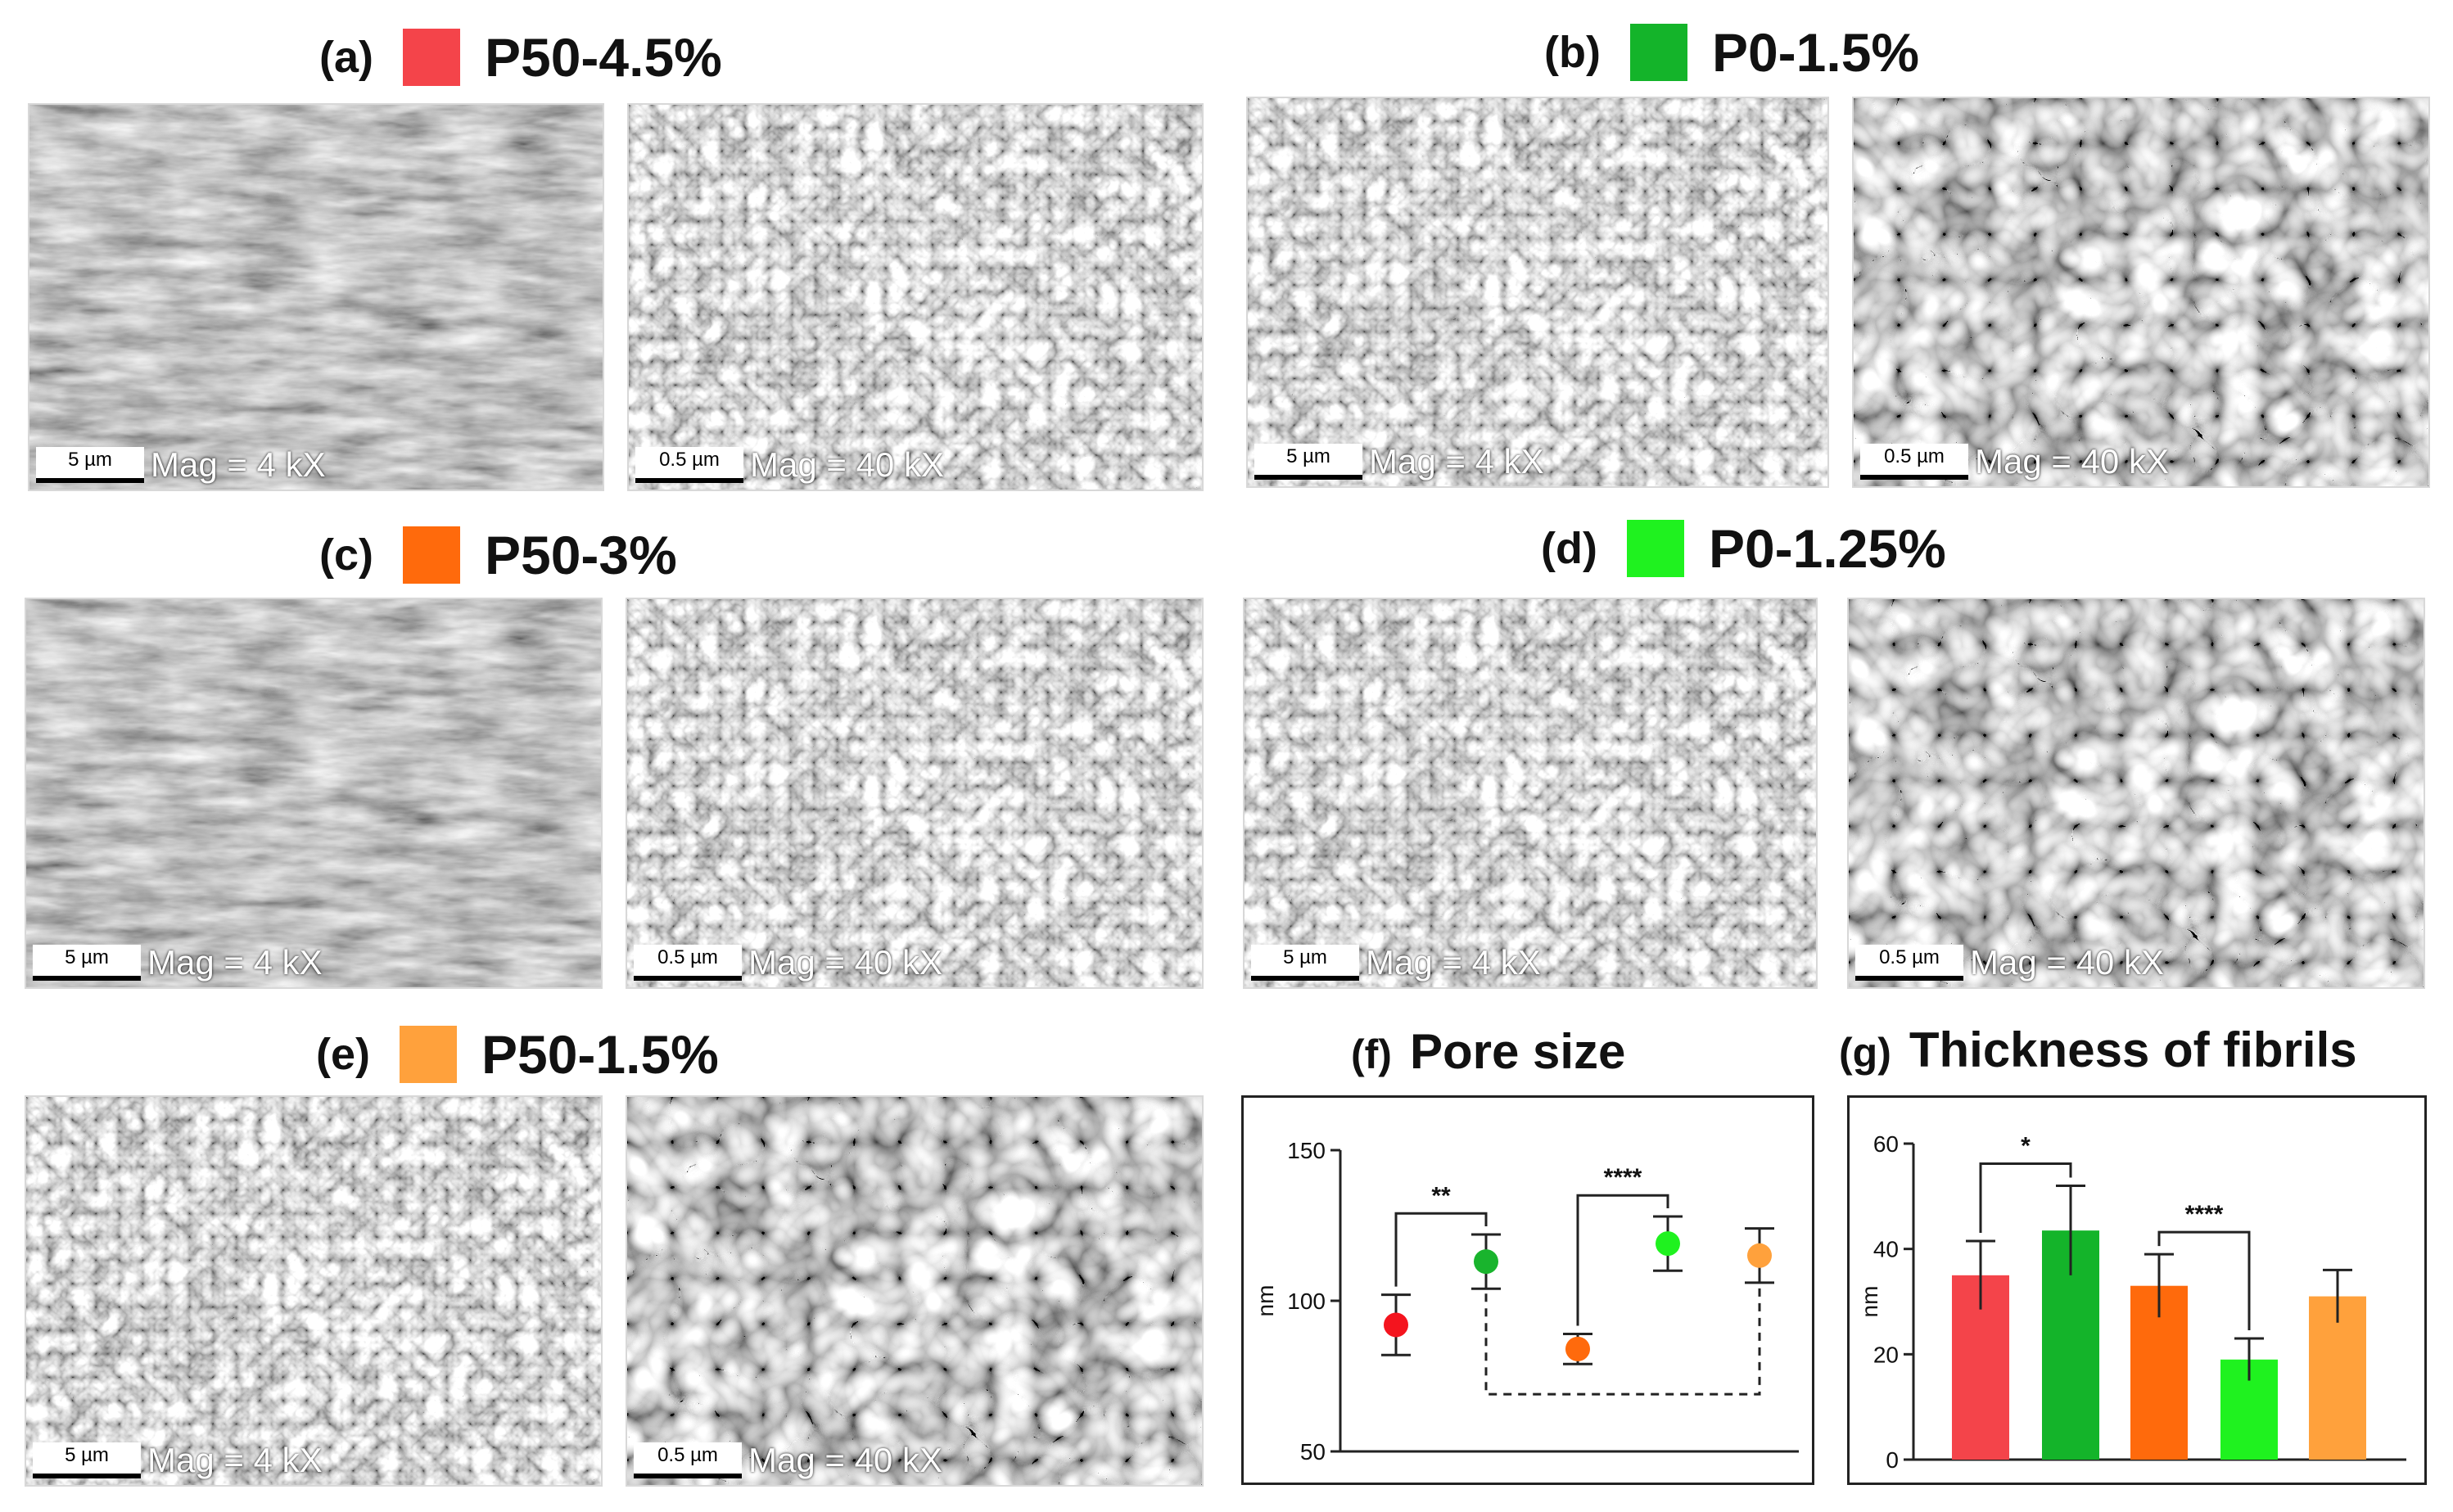 This screenshot has width=2453, height=1512. I want to click on micrograph-a-high-mag: 0.5 µm Mag = 40 kX, so click(915, 297).